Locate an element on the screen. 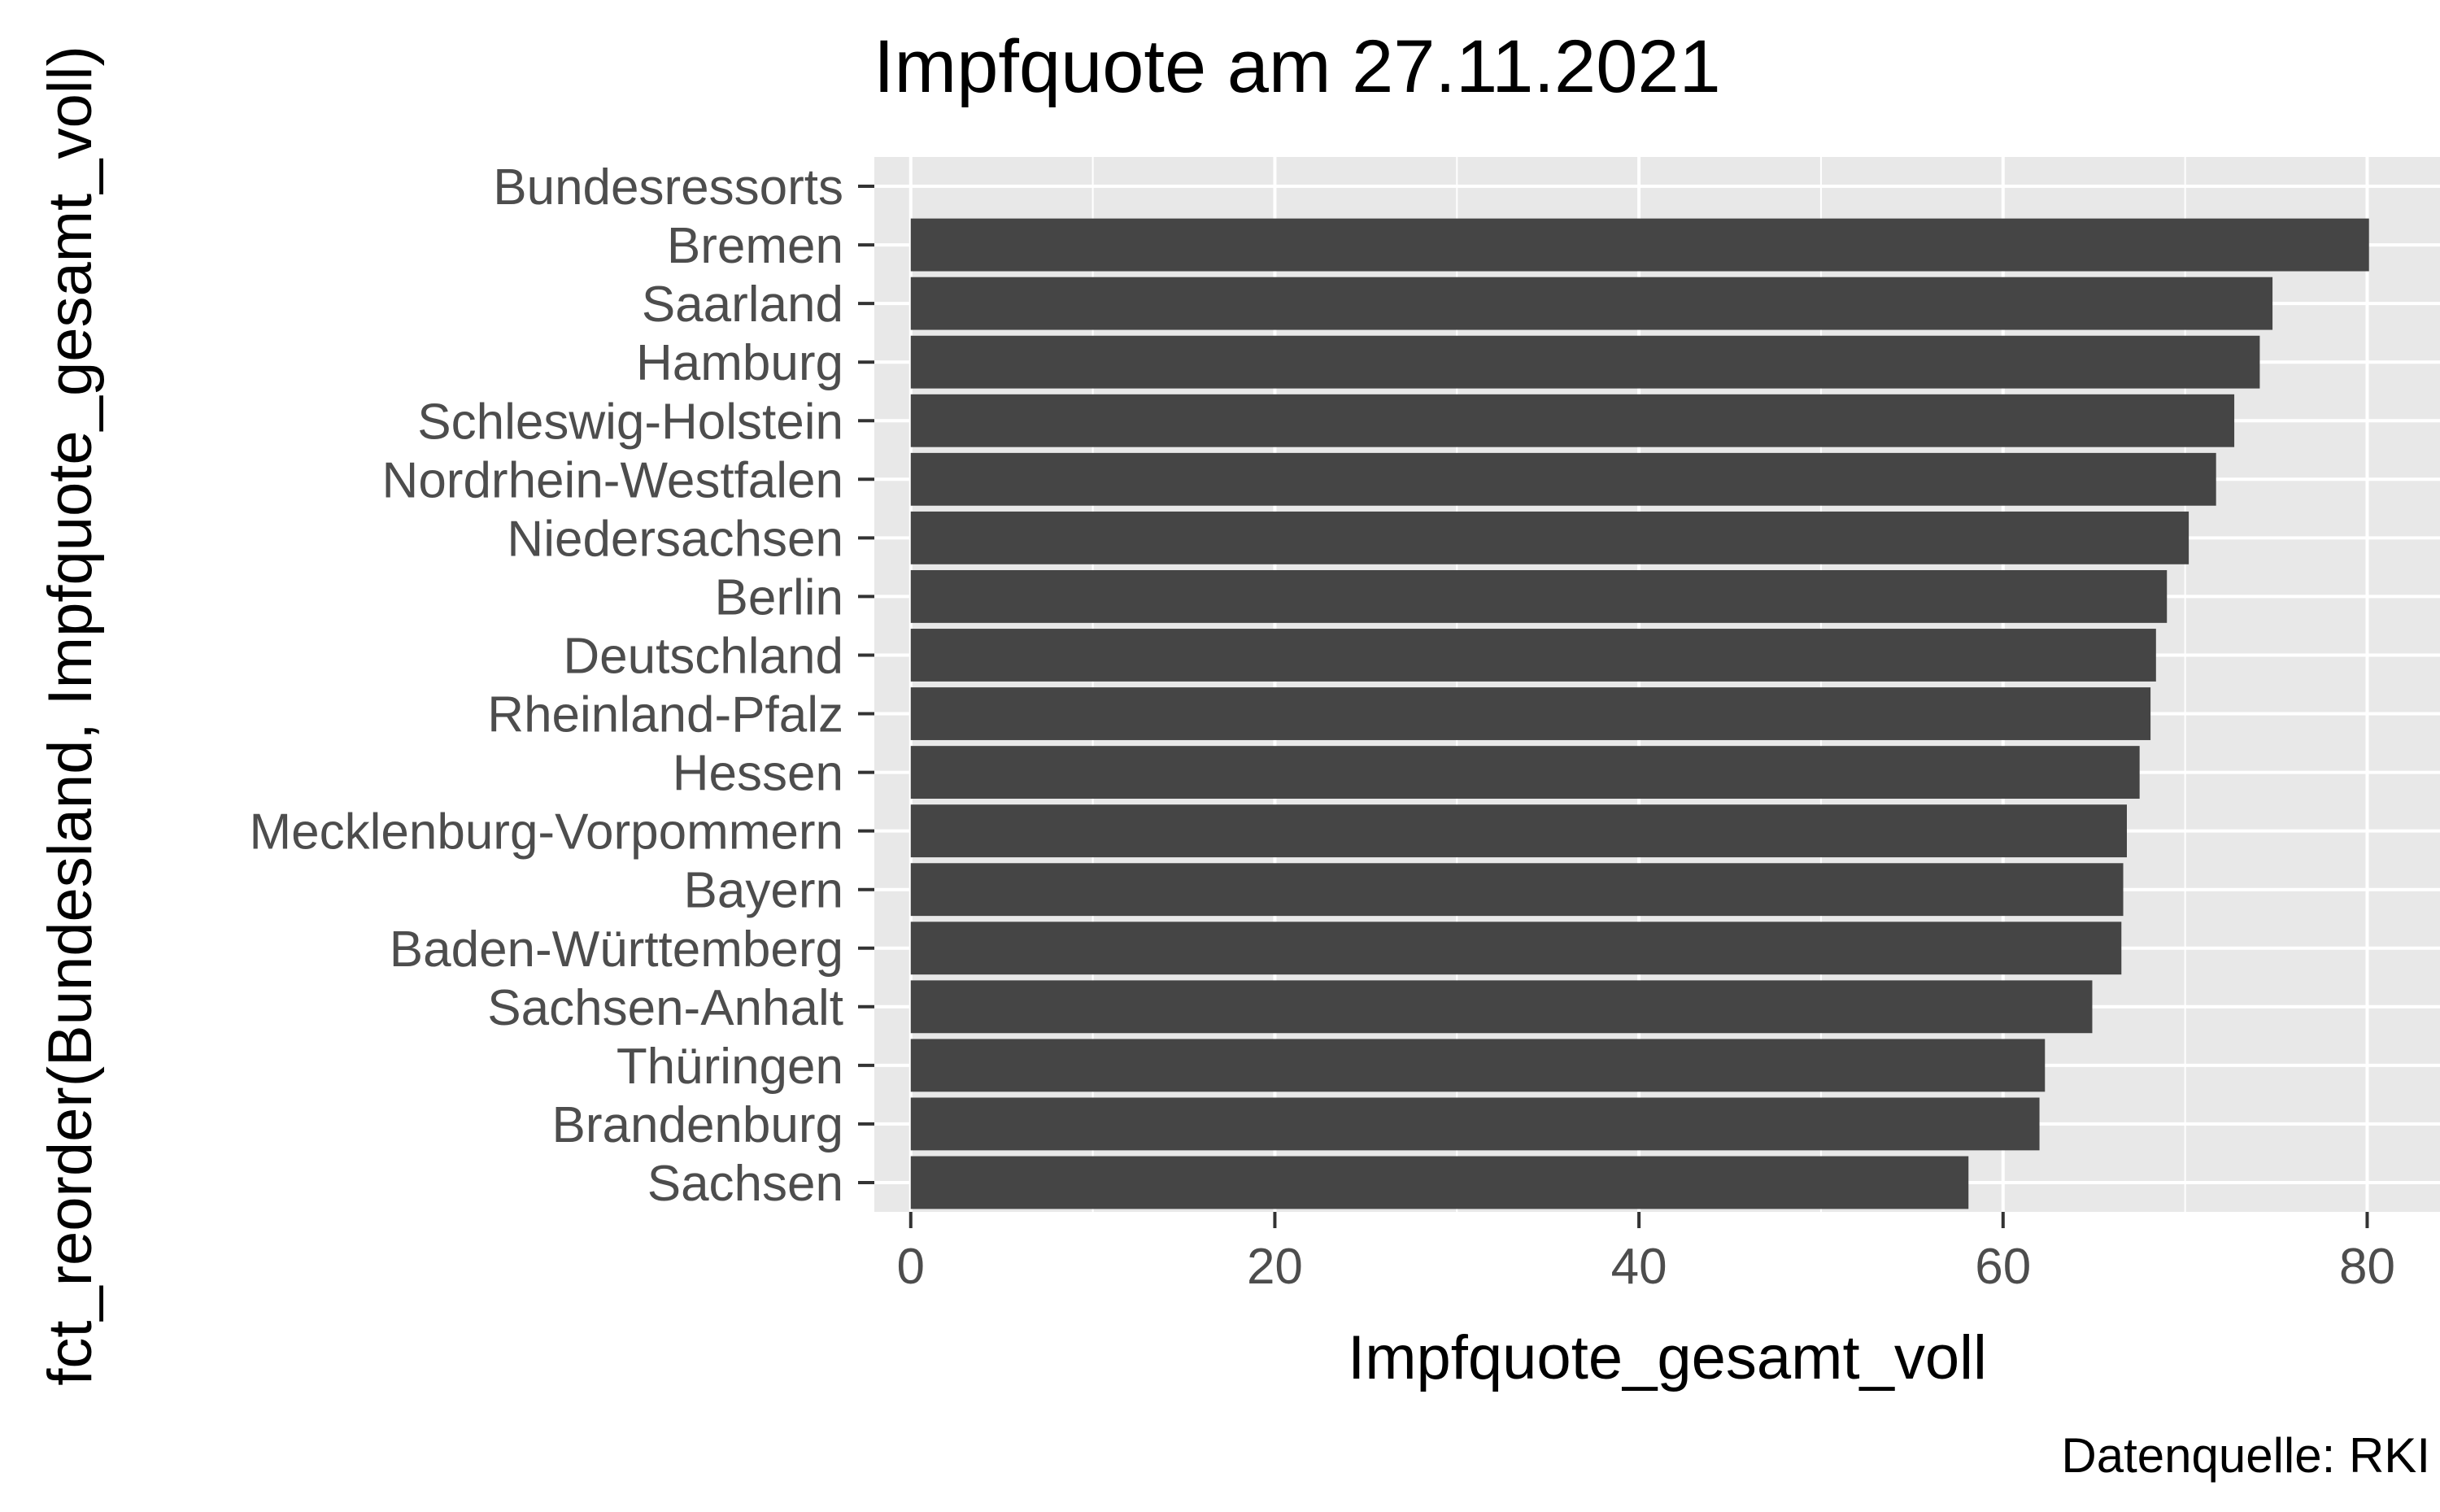 The image size is (2440, 1512). y-tick-label: Hamburg is located at coordinates (739, 363).